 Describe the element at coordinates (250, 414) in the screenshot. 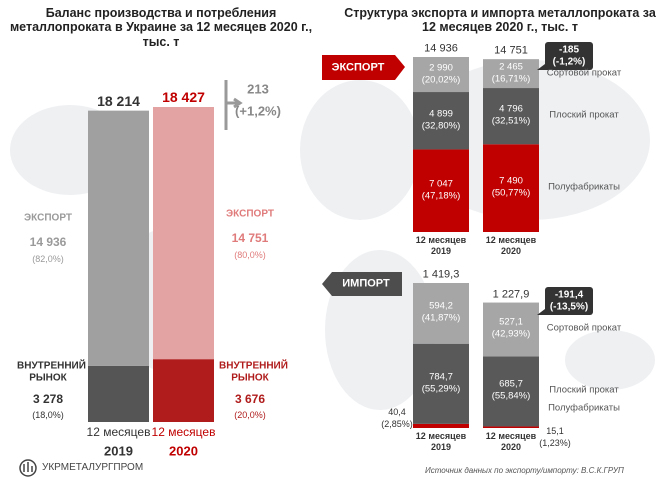

I see `percent-label: (20,0%)` at that location.